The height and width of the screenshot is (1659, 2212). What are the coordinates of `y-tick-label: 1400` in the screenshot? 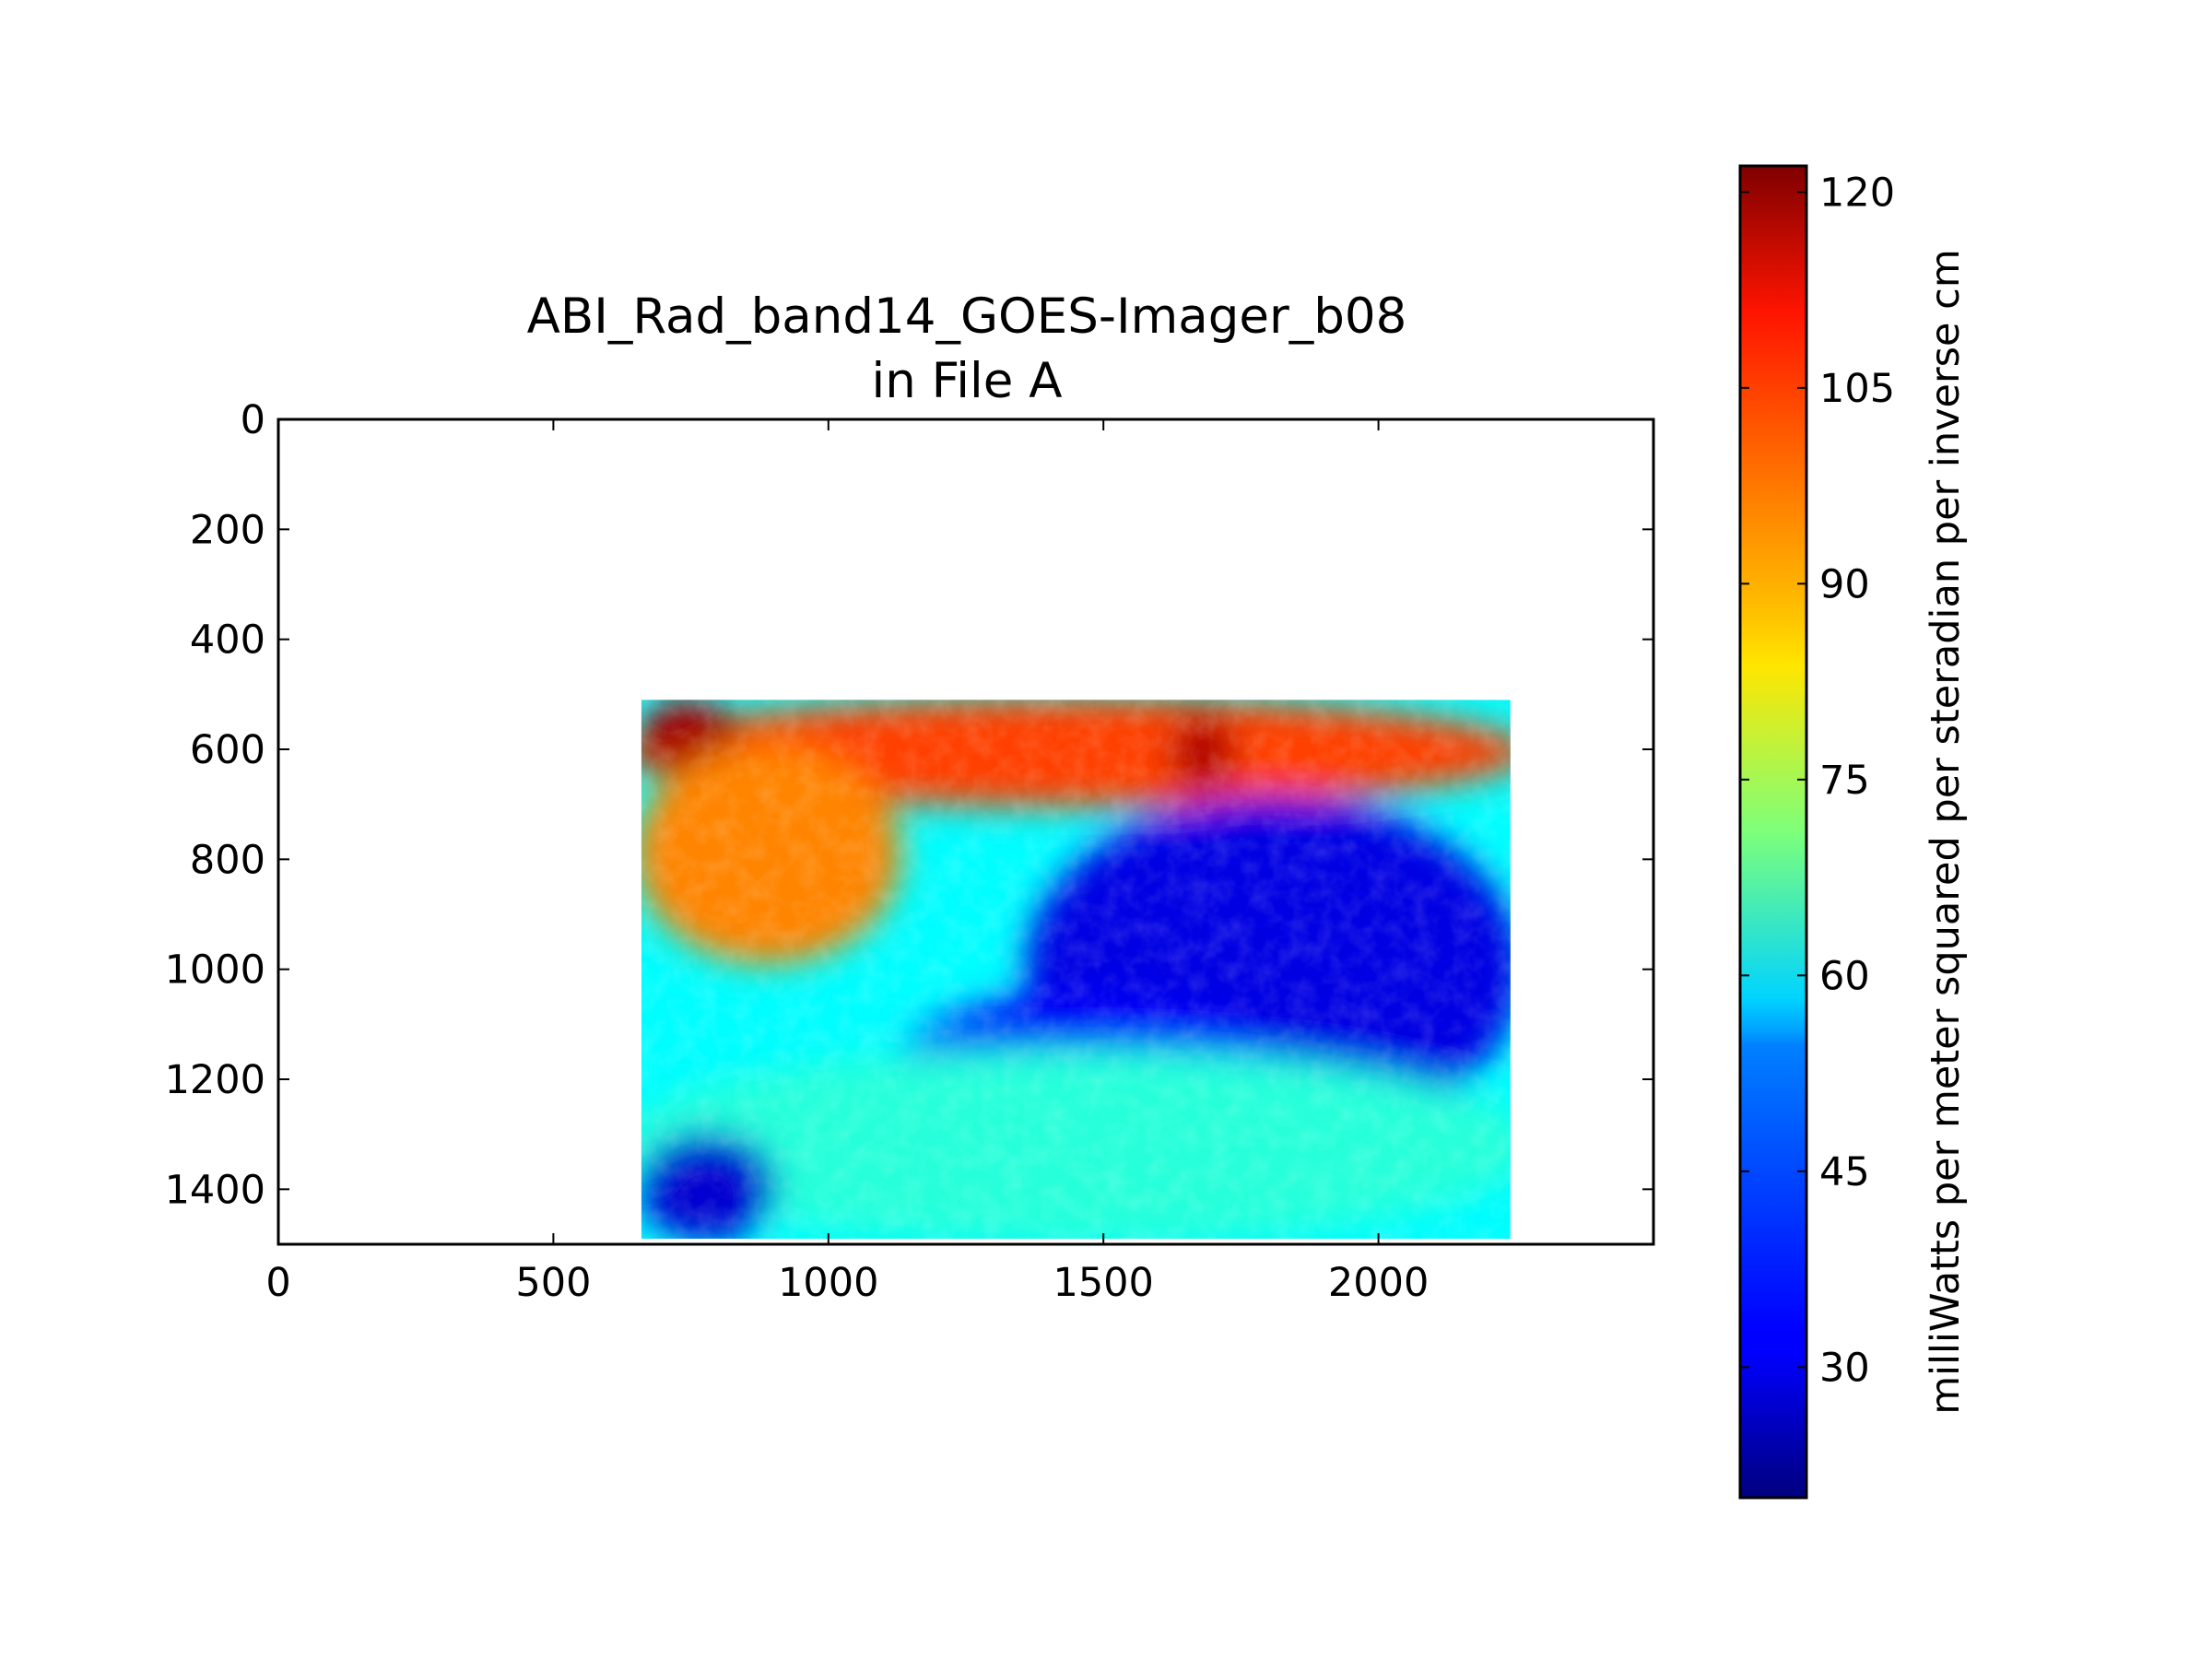 It's located at (215, 1190).